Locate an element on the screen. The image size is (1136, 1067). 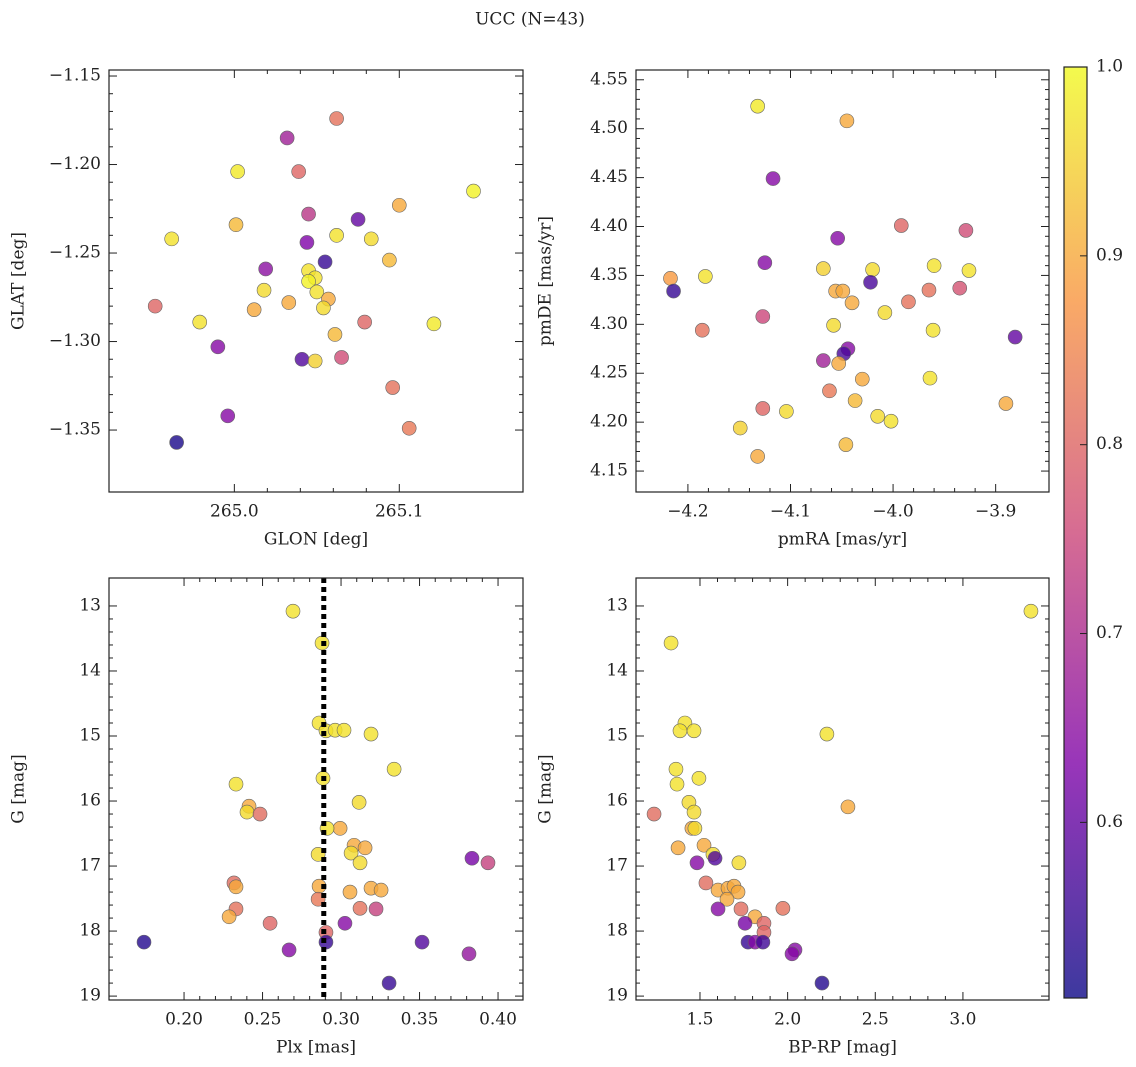
x-tick-label: −4.0 is located at coordinates (892, 512).